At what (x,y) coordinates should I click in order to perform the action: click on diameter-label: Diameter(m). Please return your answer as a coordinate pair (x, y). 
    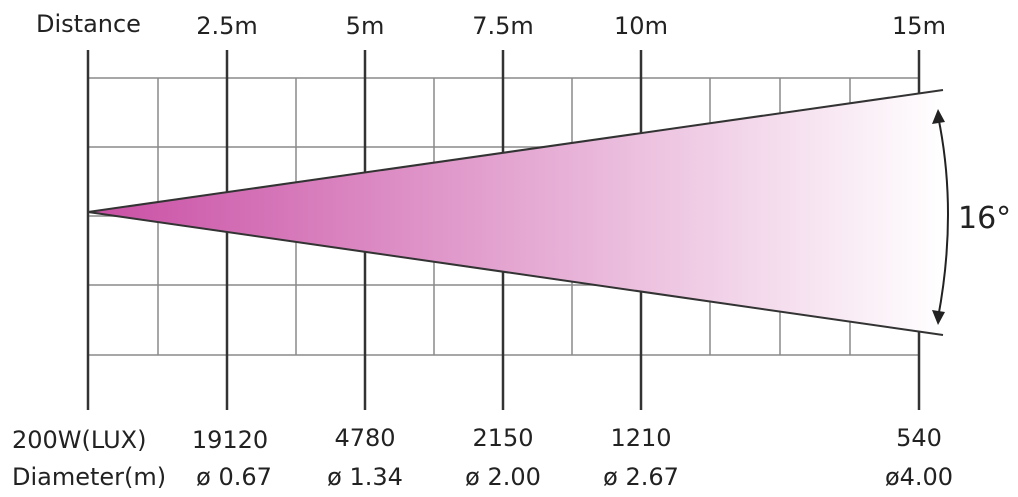
    Looking at the image, I should click on (89, 477).